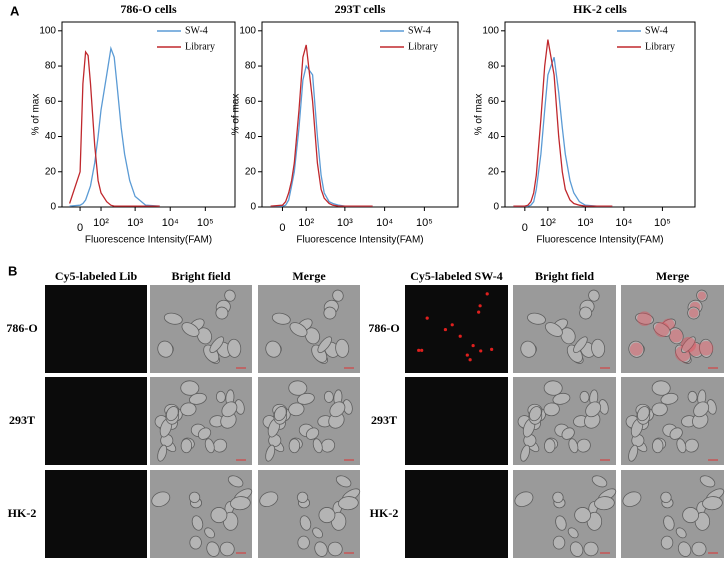 The height and width of the screenshot is (564, 726). What do you see at coordinates (306, 223) in the screenshot?
I see `x-tick-label: 10²` at bounding box center [306, 223].